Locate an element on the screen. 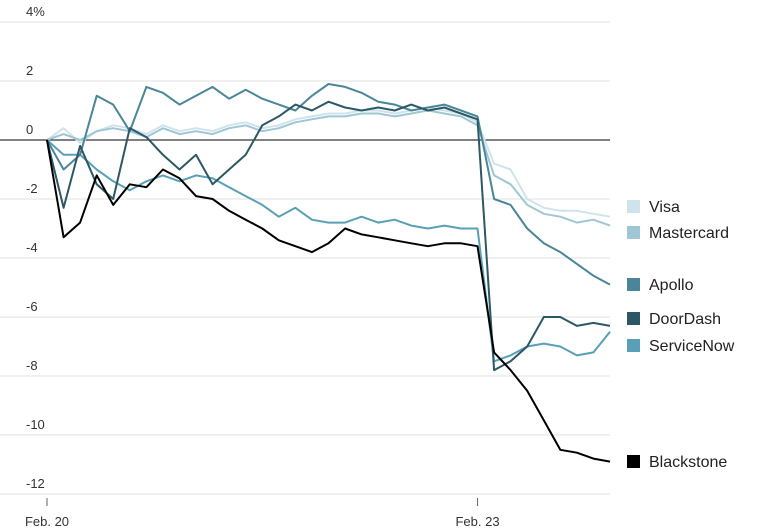 Image resolution: width=759 pixels, height=530 pixels. y-tick-label: 0 is located at coordinates (29, 129).